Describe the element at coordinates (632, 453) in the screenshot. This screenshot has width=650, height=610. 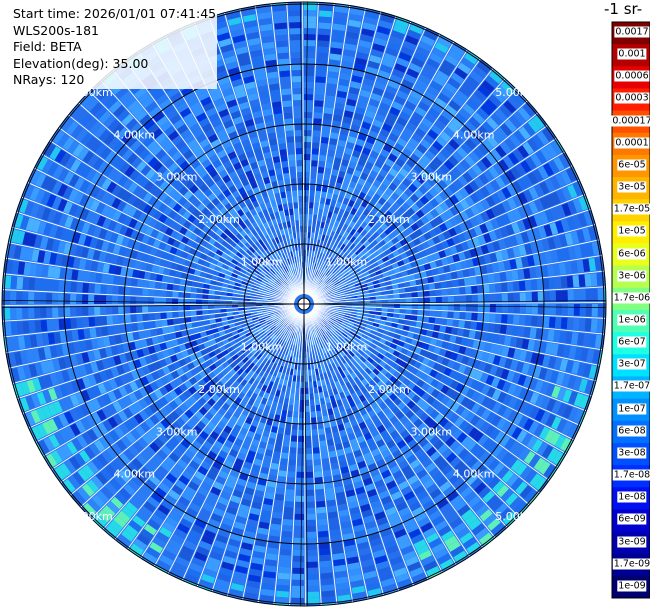
I see `colorbar-label: 3e-08` at that location.